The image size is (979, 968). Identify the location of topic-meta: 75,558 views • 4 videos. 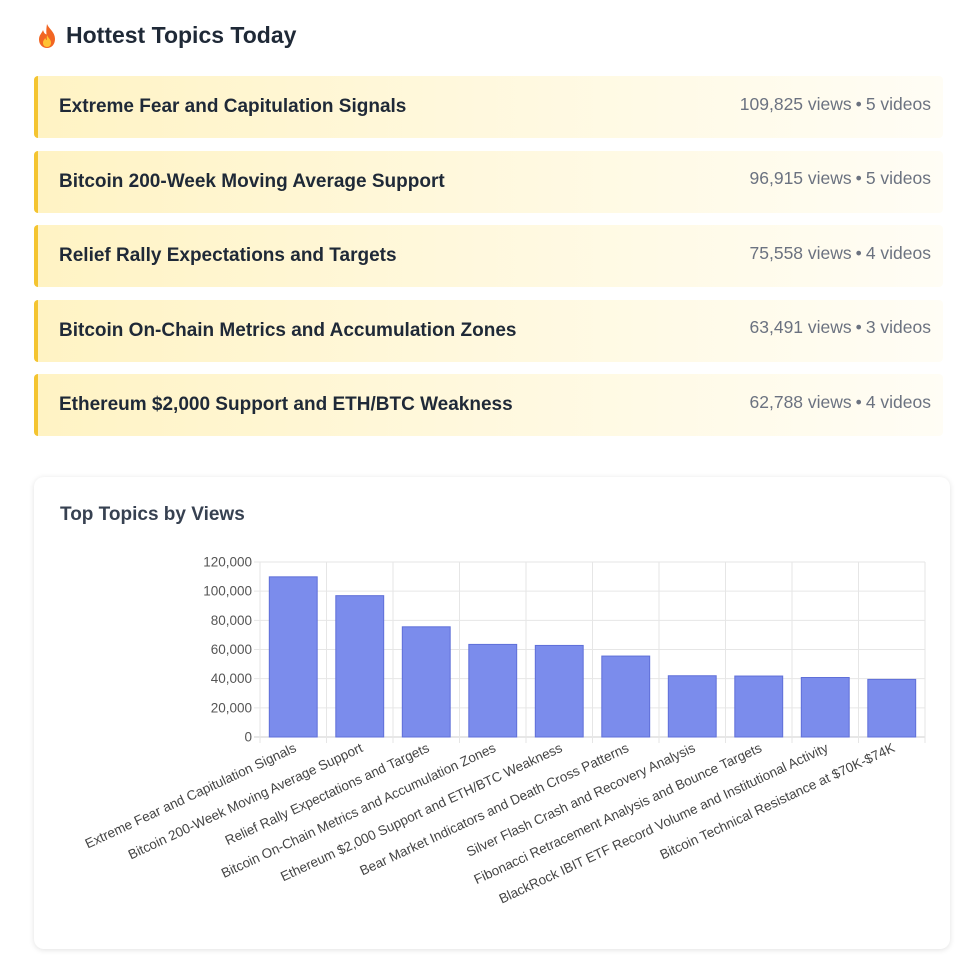
(840, 253).